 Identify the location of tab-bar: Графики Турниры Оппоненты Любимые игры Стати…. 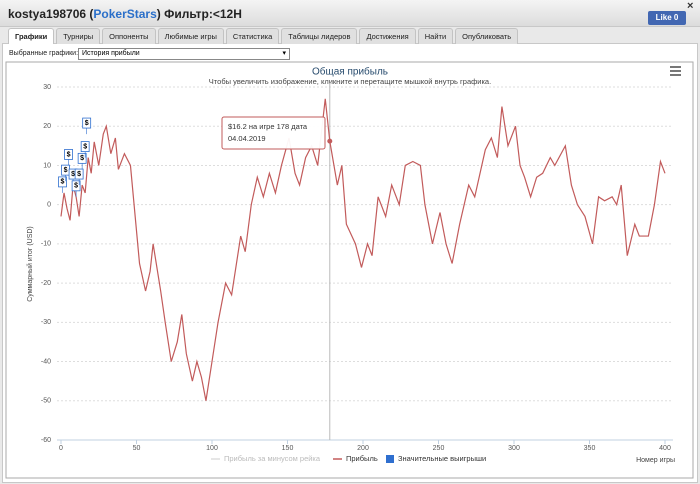
(263, 36).